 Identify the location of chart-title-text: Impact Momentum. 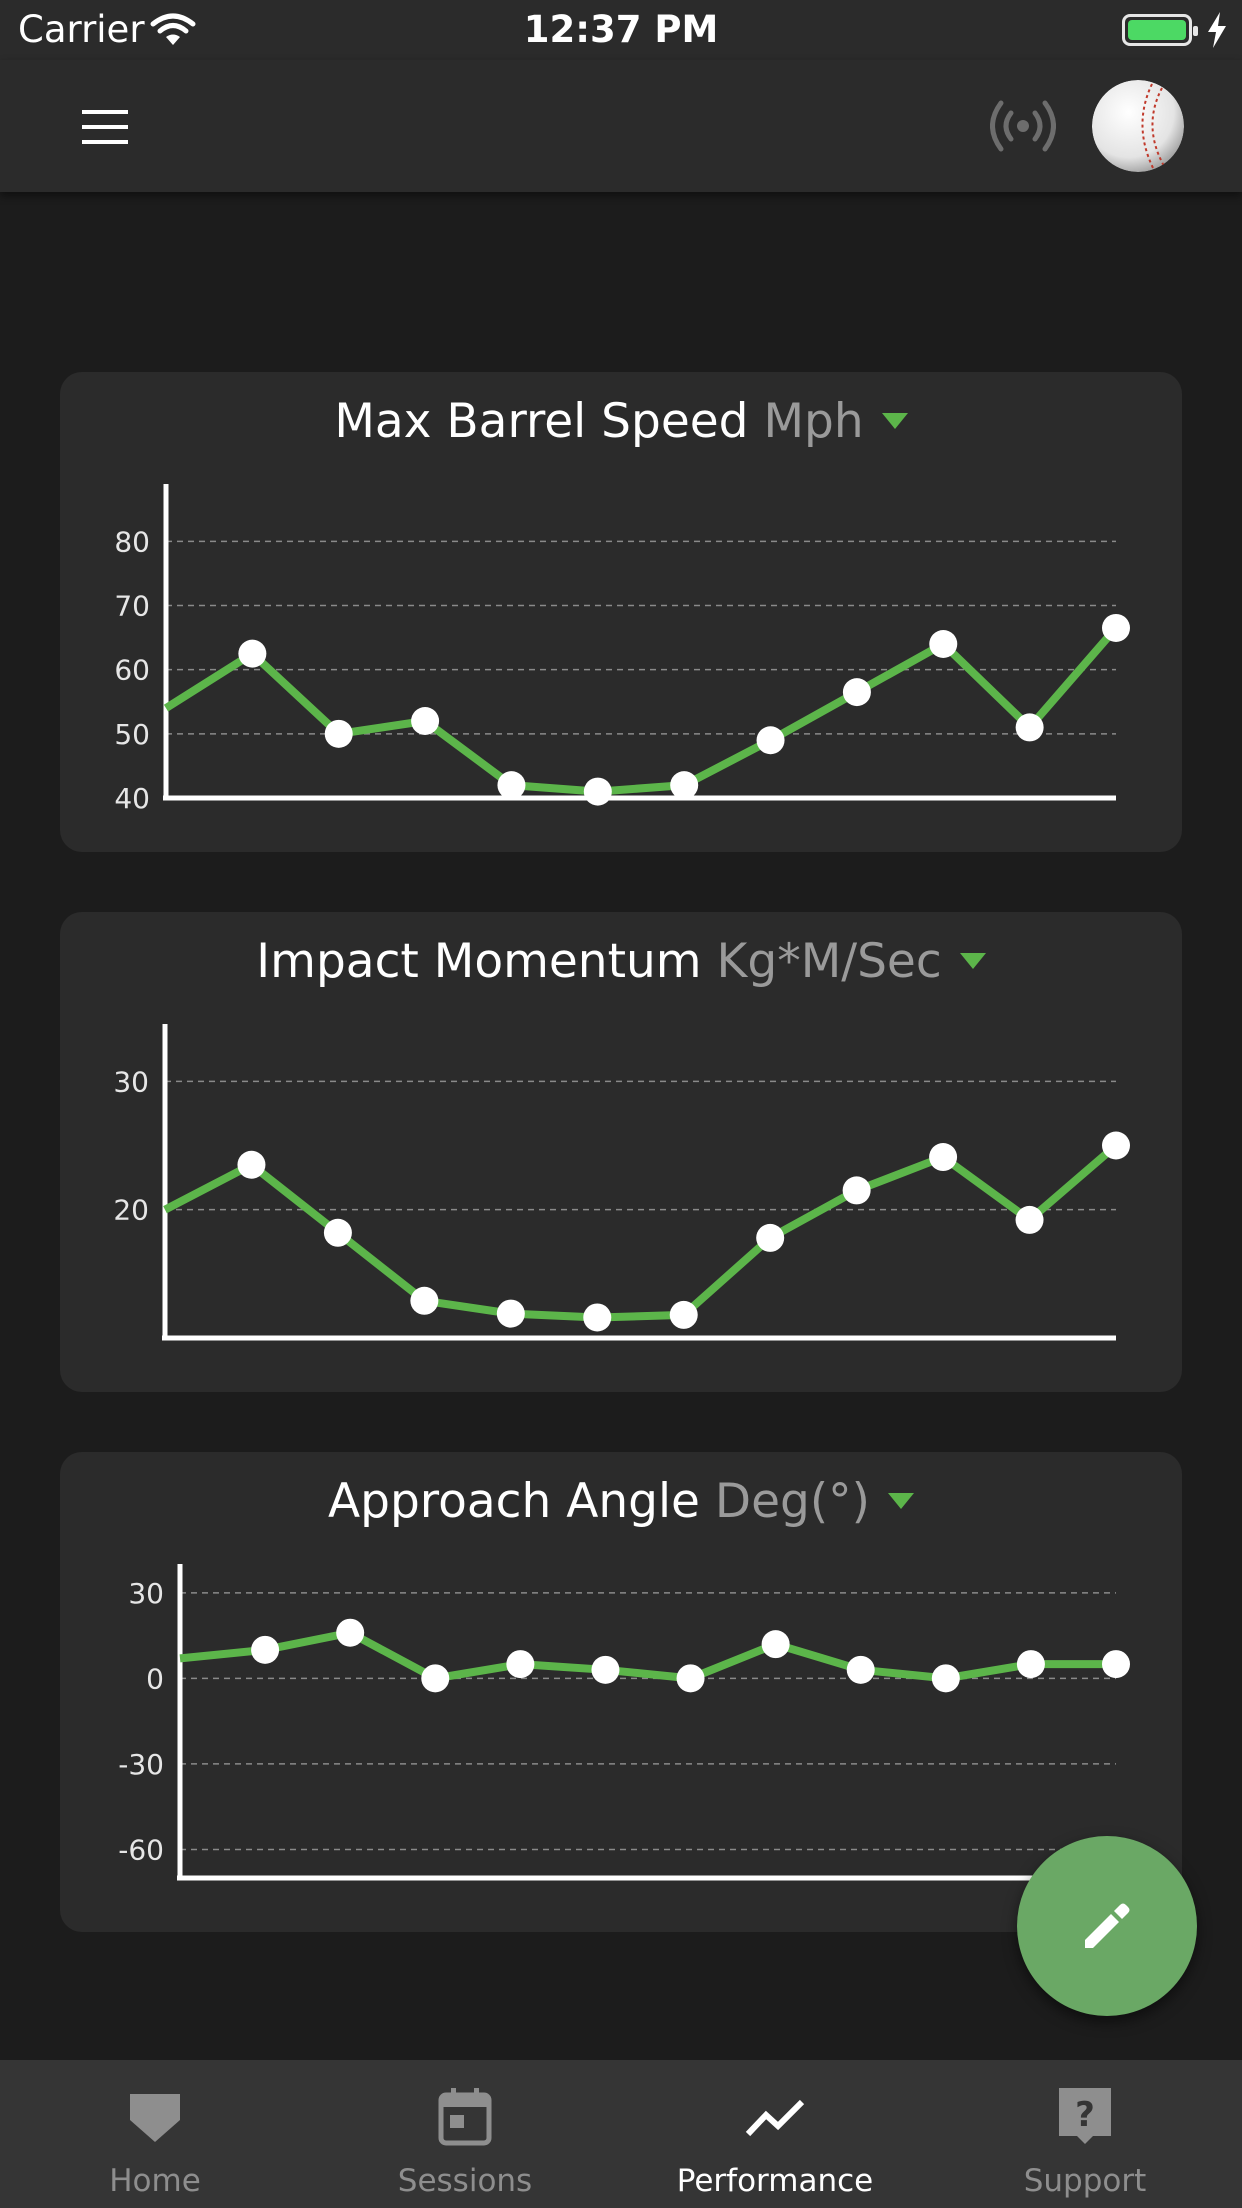
(479, 961).